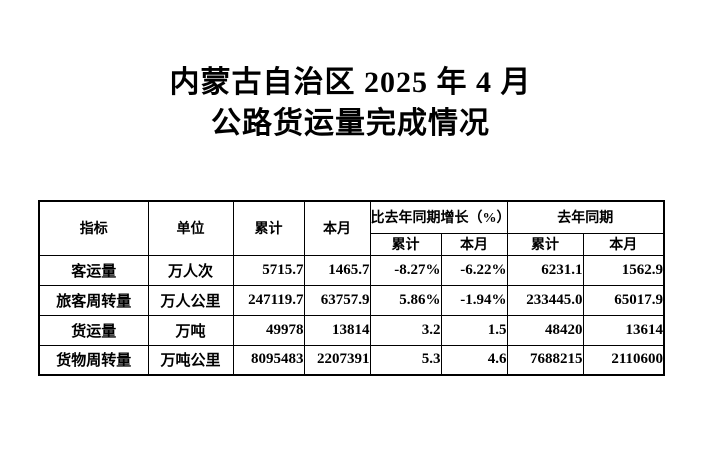 The image size is (701, 469). Describe the element at coordinates (93, 300) in the screenshot. I see `cell-indicator: 旅客周转量` at that location.